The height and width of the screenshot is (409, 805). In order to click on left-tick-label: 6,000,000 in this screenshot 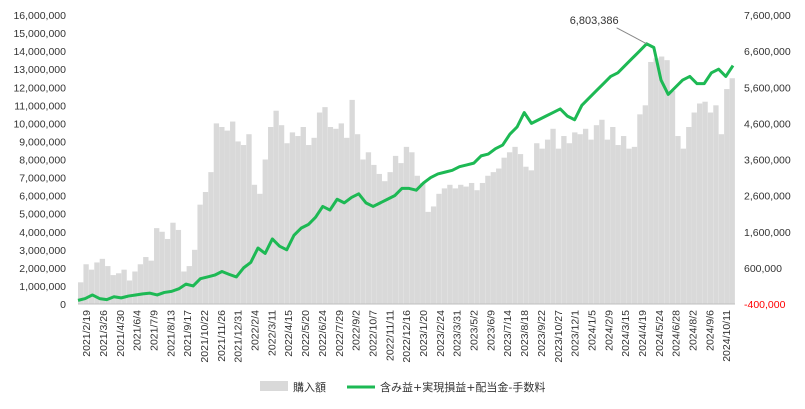, I will do `click(42, 197)`.